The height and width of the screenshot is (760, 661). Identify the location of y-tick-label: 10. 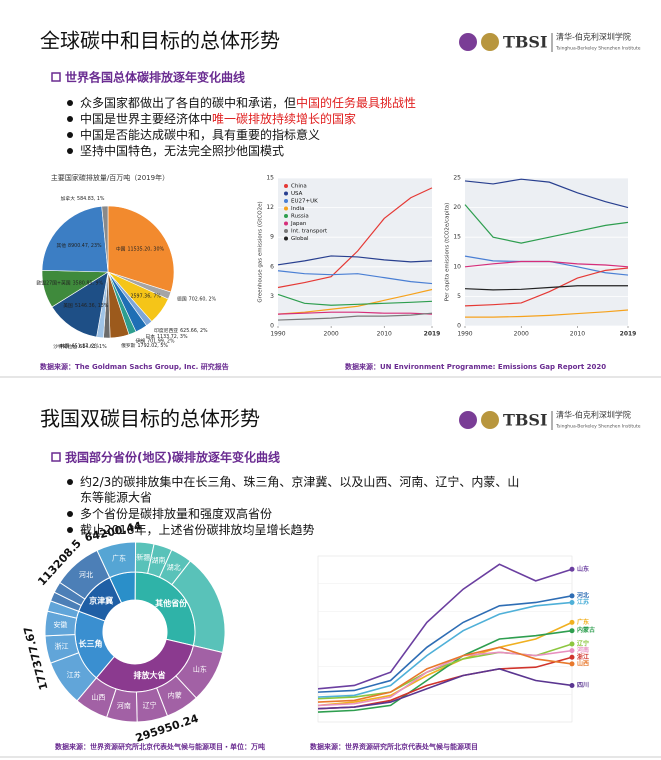
(457, 266).